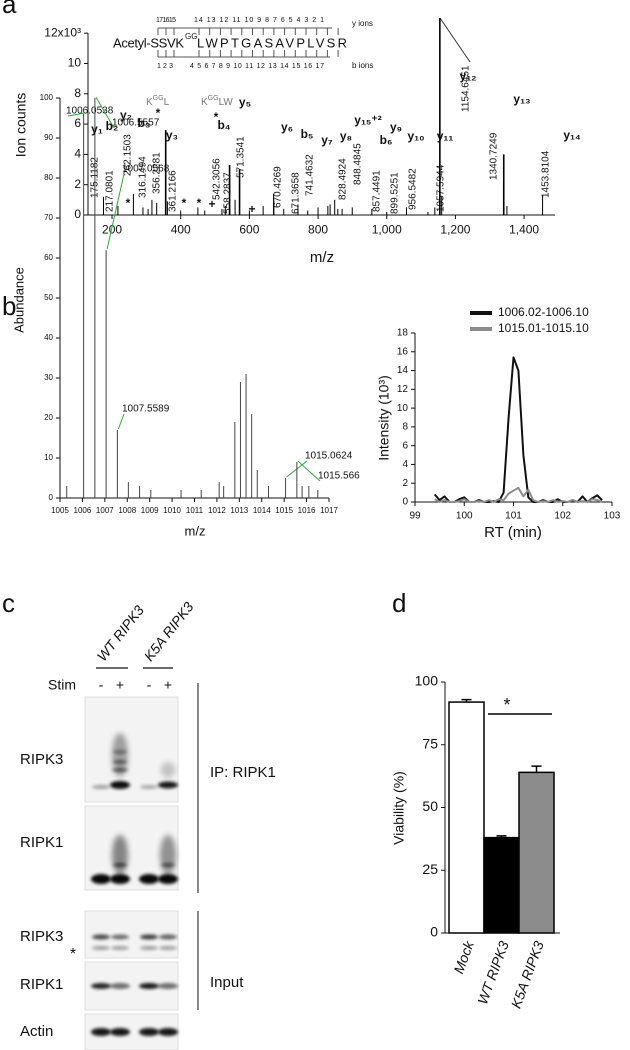 Image resolution: width=630 pixels, height=1050 pixels. What do you see at coordinates (127, 510) in the screenshot?
I see `x-tick-label: 1008` at bounding box center [127, 510].